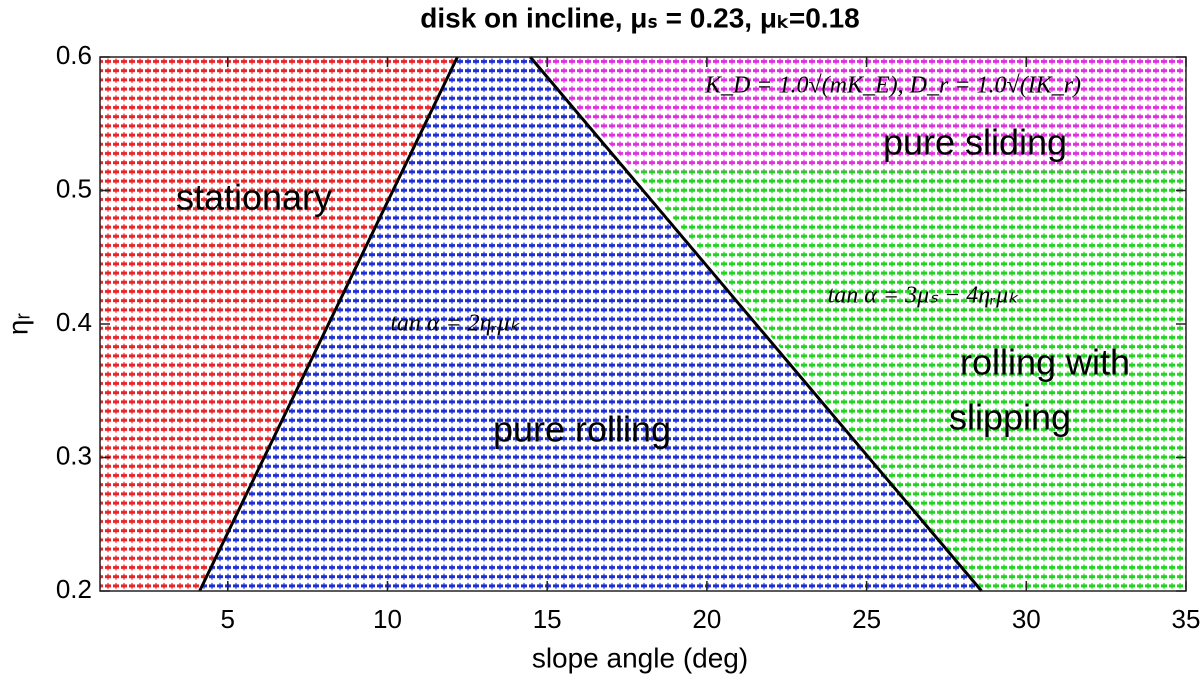 The width and height of the screenshot is (1200, 685). I want to click on x-tick-label: 15, so click(547, 619).